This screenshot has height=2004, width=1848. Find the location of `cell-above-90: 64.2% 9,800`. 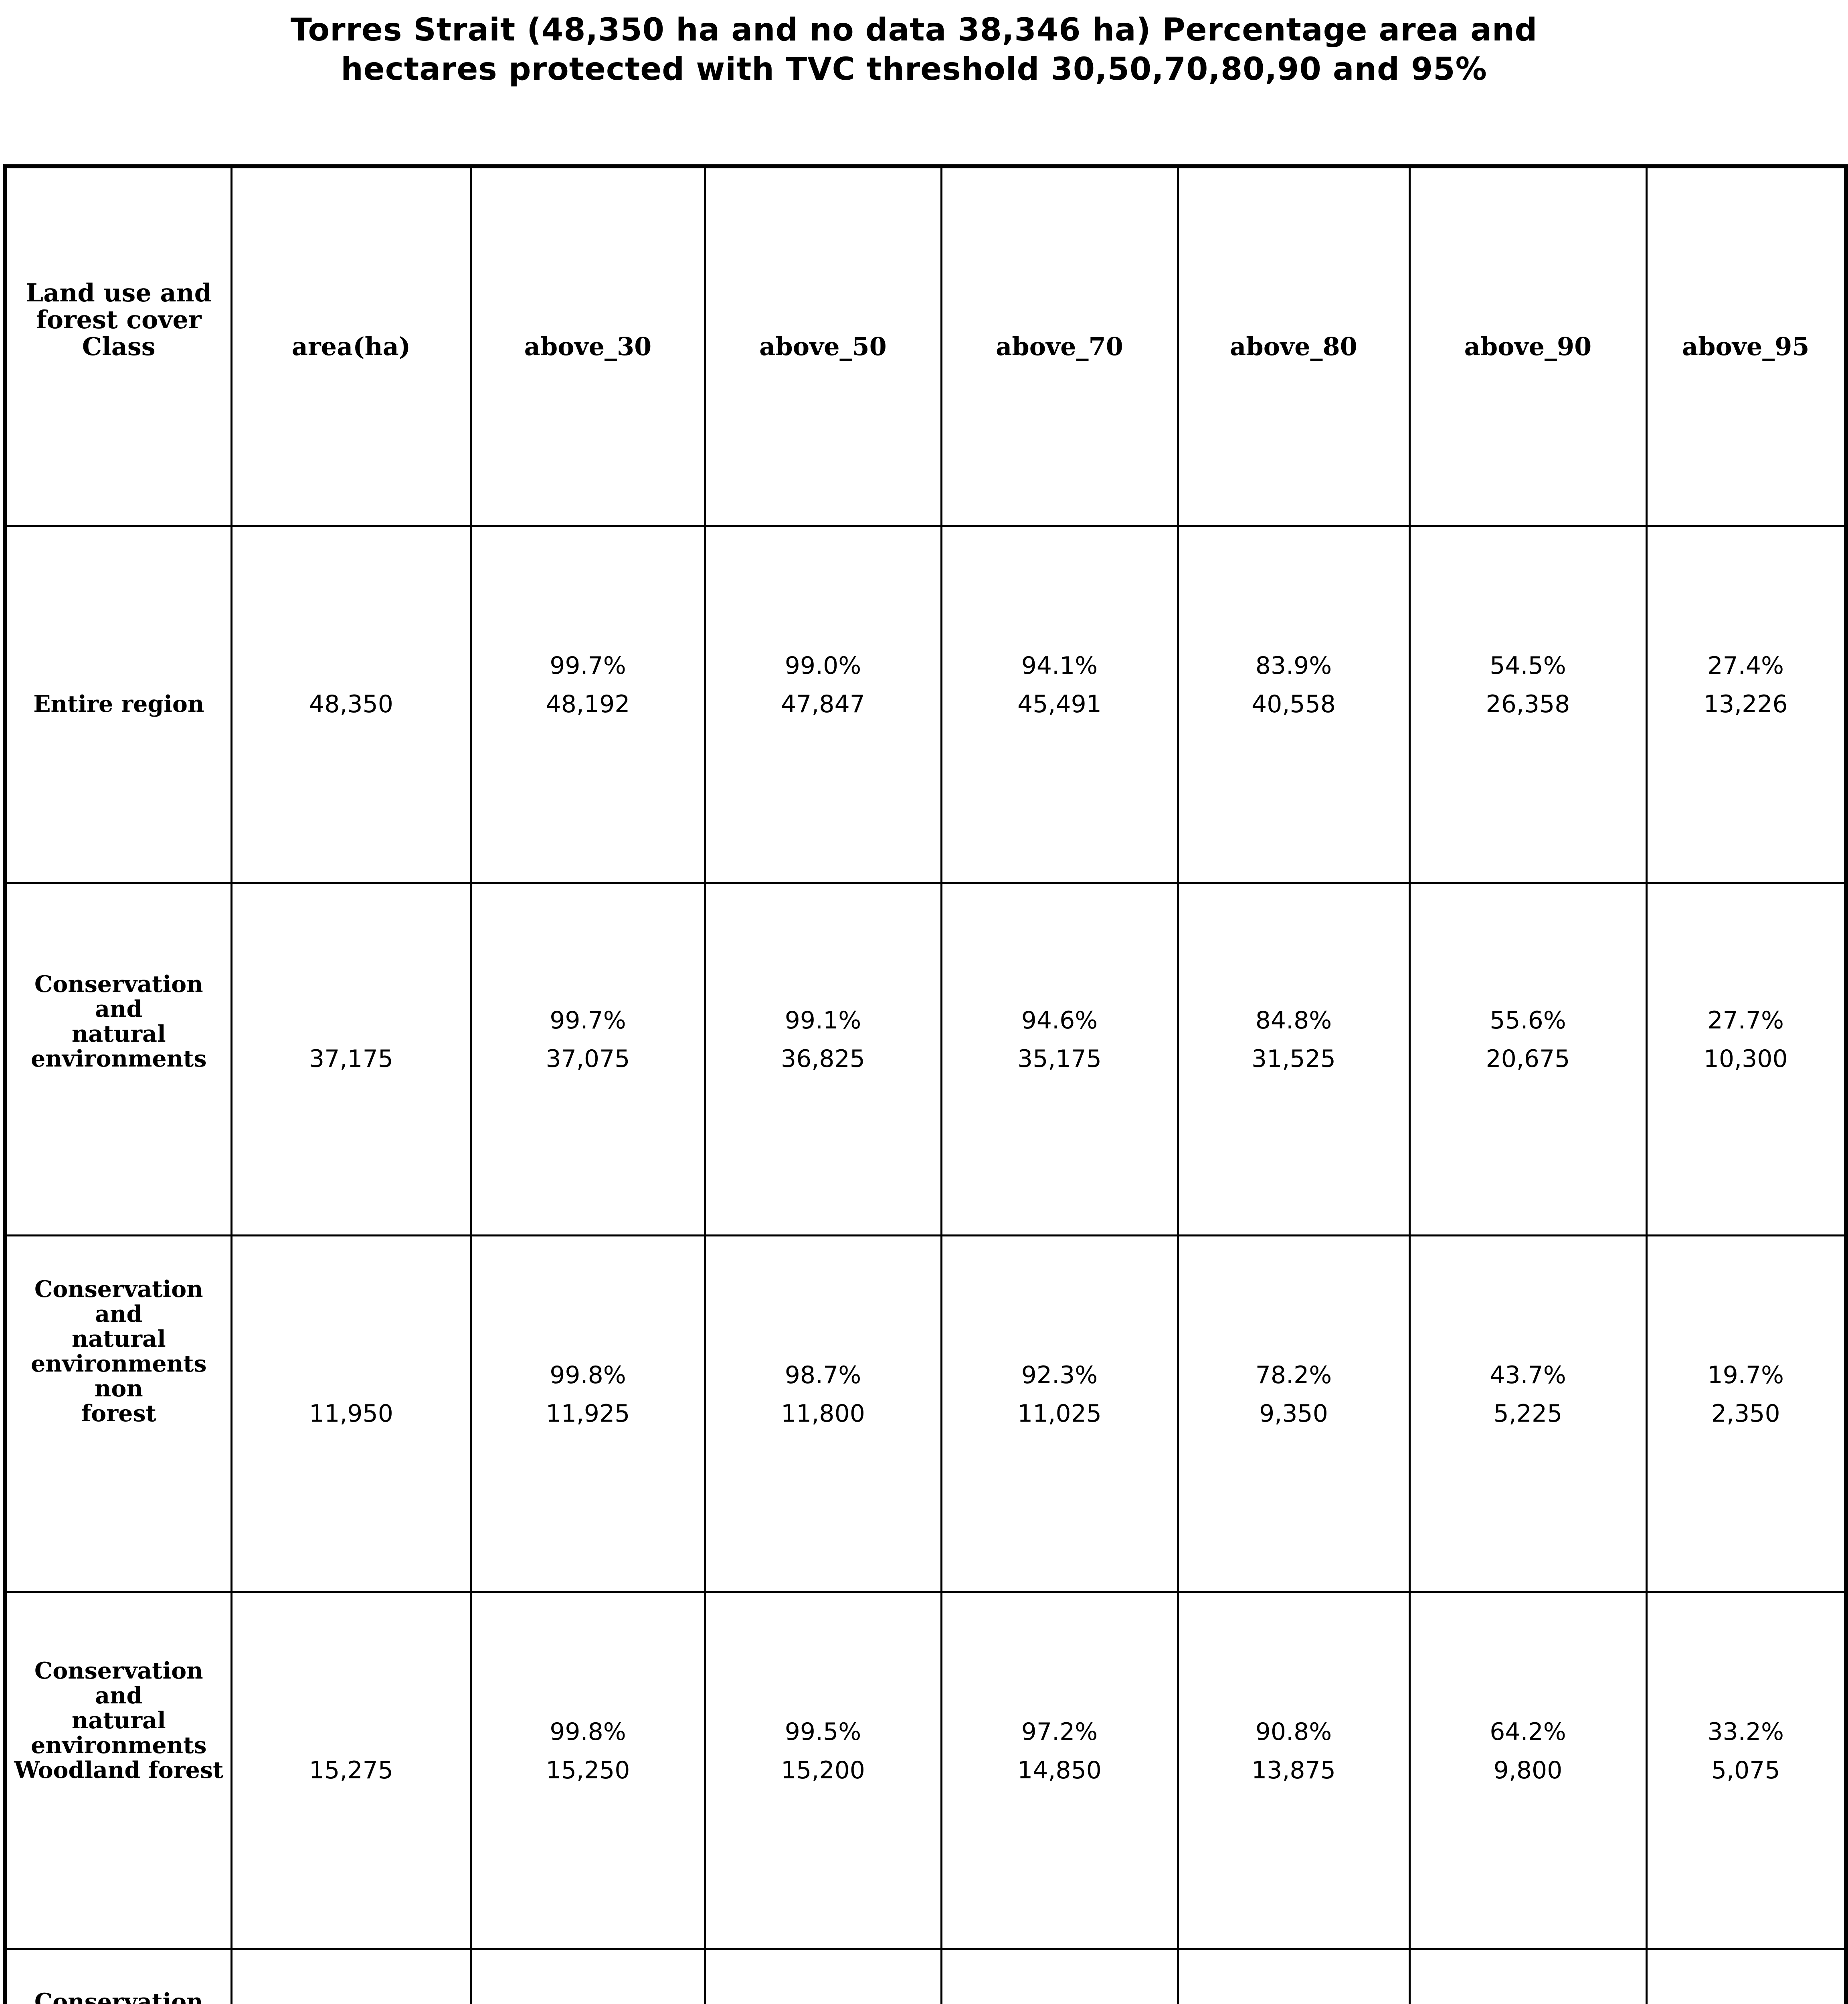

cell-above-90: 64.2% 9,800 is located at coordinates (1528, 1751).